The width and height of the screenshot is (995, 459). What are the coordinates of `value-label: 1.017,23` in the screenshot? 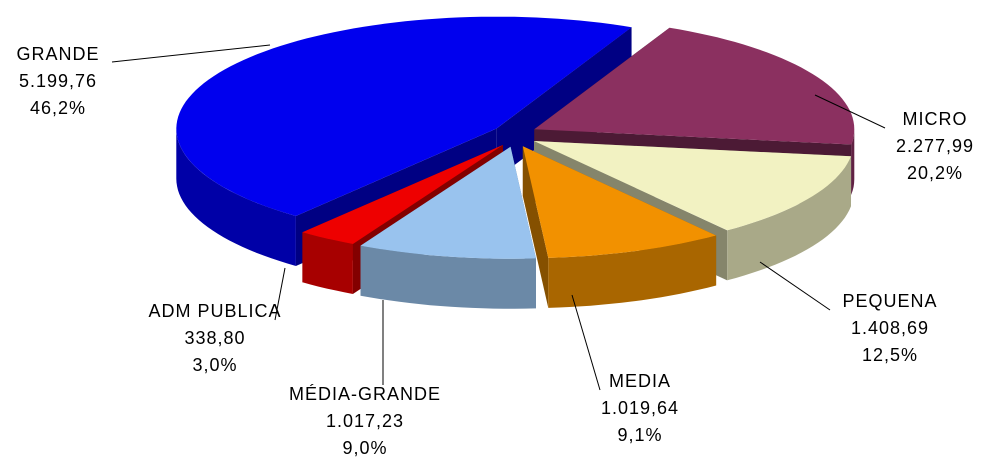 It's located at (365, 421).